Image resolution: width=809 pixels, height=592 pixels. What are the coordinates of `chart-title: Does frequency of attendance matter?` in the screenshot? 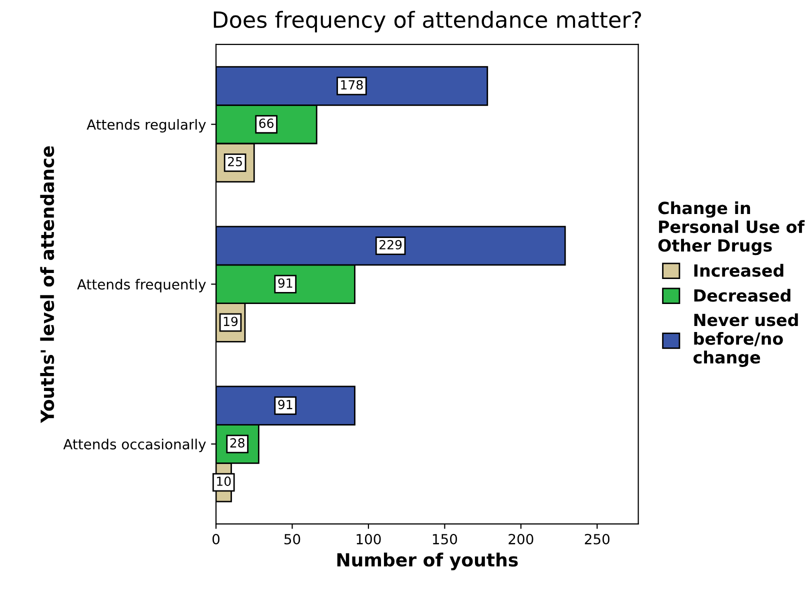 It's located at (428, 21).